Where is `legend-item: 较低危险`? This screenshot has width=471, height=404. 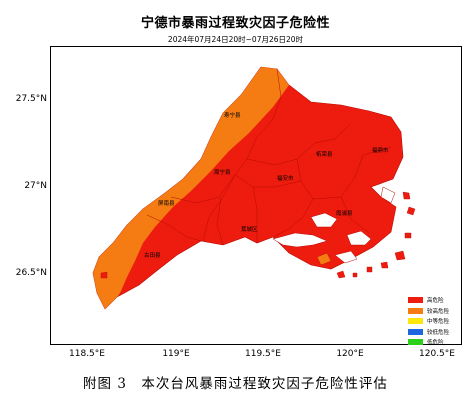
legend-item: 较低危险 is located at coordinates (433, 332).